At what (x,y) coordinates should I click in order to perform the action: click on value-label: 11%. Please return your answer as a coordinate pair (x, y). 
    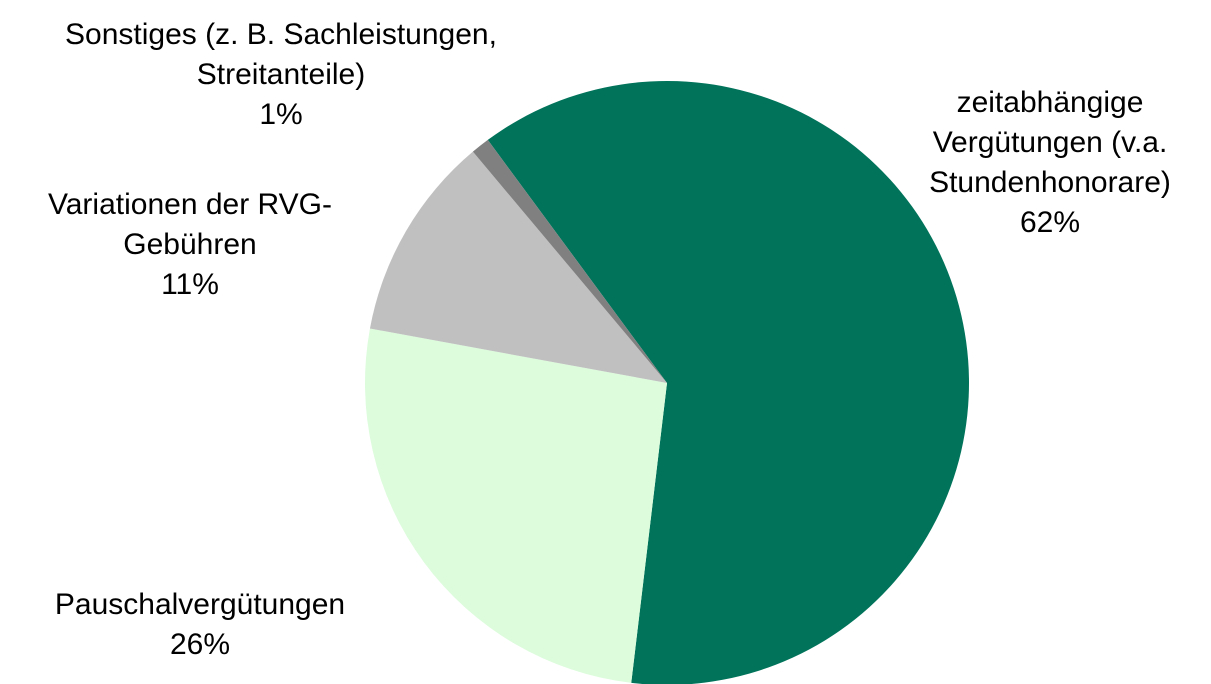
    Looking at the image, I should click on (190, 284).